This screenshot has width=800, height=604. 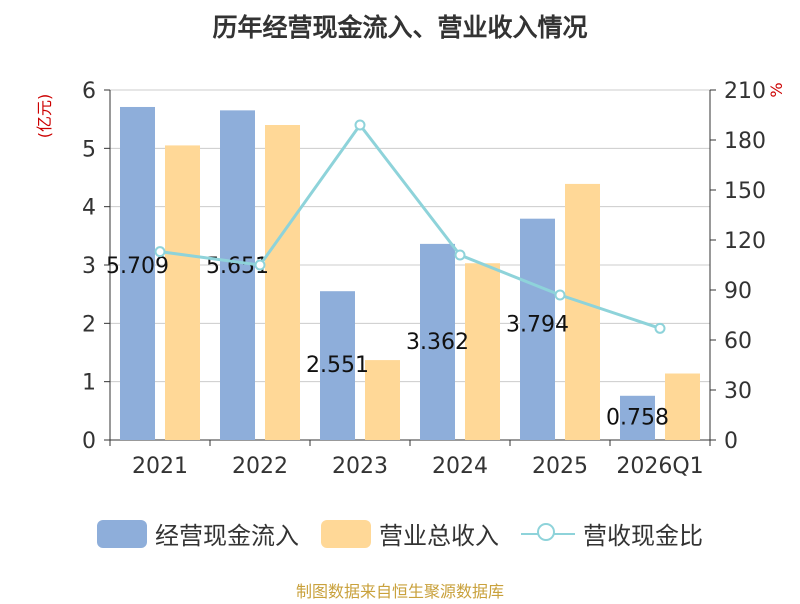 What do you see at coordinates (89, 149) in the screenshot?
I see `left-axis-tick-label: 5` at bounding box center [89, 149].